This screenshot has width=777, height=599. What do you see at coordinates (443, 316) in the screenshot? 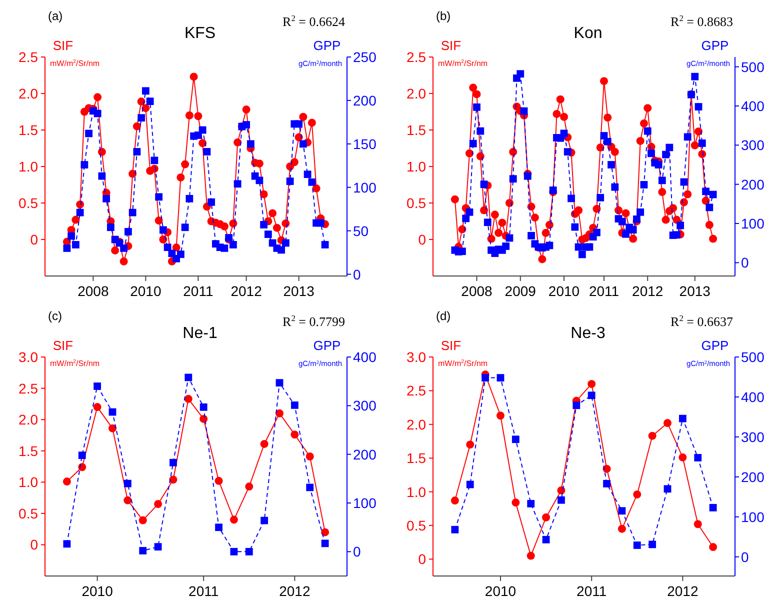
I see `text: (d)` at bounding box center [443, 316].